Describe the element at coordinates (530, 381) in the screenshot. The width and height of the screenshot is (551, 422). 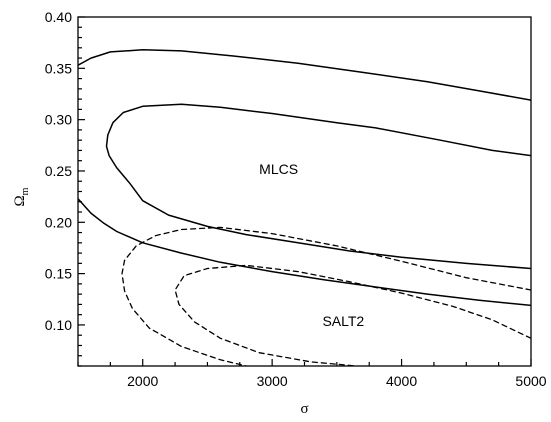
I see `x-tick-label: 5000` at that location.